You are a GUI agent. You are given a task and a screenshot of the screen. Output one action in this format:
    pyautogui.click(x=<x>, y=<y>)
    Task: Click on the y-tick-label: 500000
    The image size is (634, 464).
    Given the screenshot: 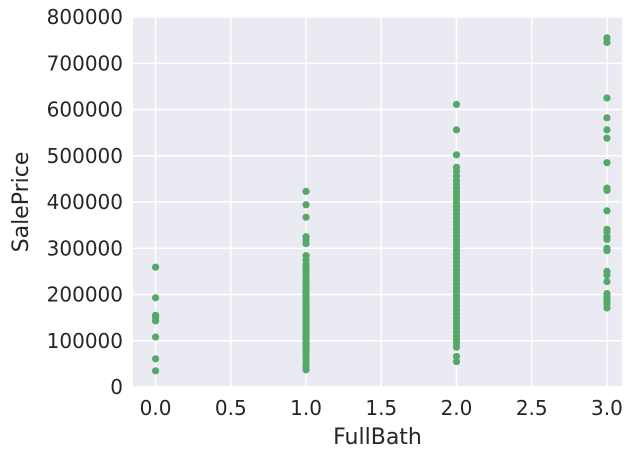 What is the action you would take?
    pyautogui.click(x=85, y=156)
    